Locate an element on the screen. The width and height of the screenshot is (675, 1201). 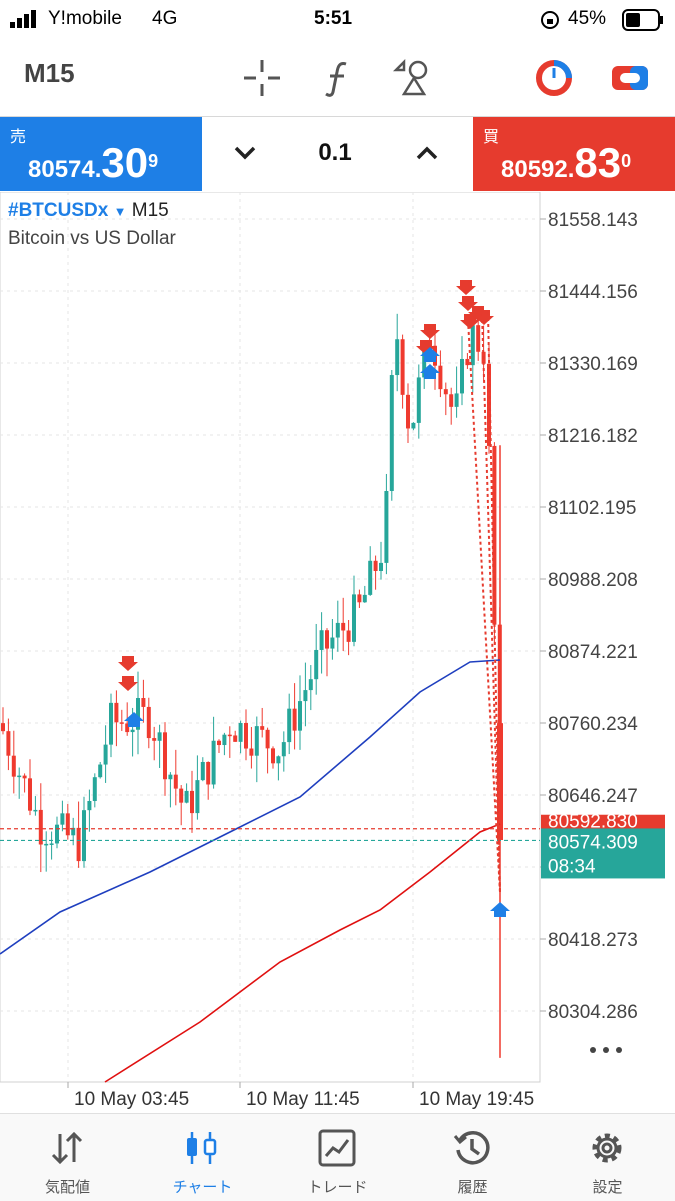
status-bar: Y!mobile 4G 5:51 45% is located at coordinates (337, 20).